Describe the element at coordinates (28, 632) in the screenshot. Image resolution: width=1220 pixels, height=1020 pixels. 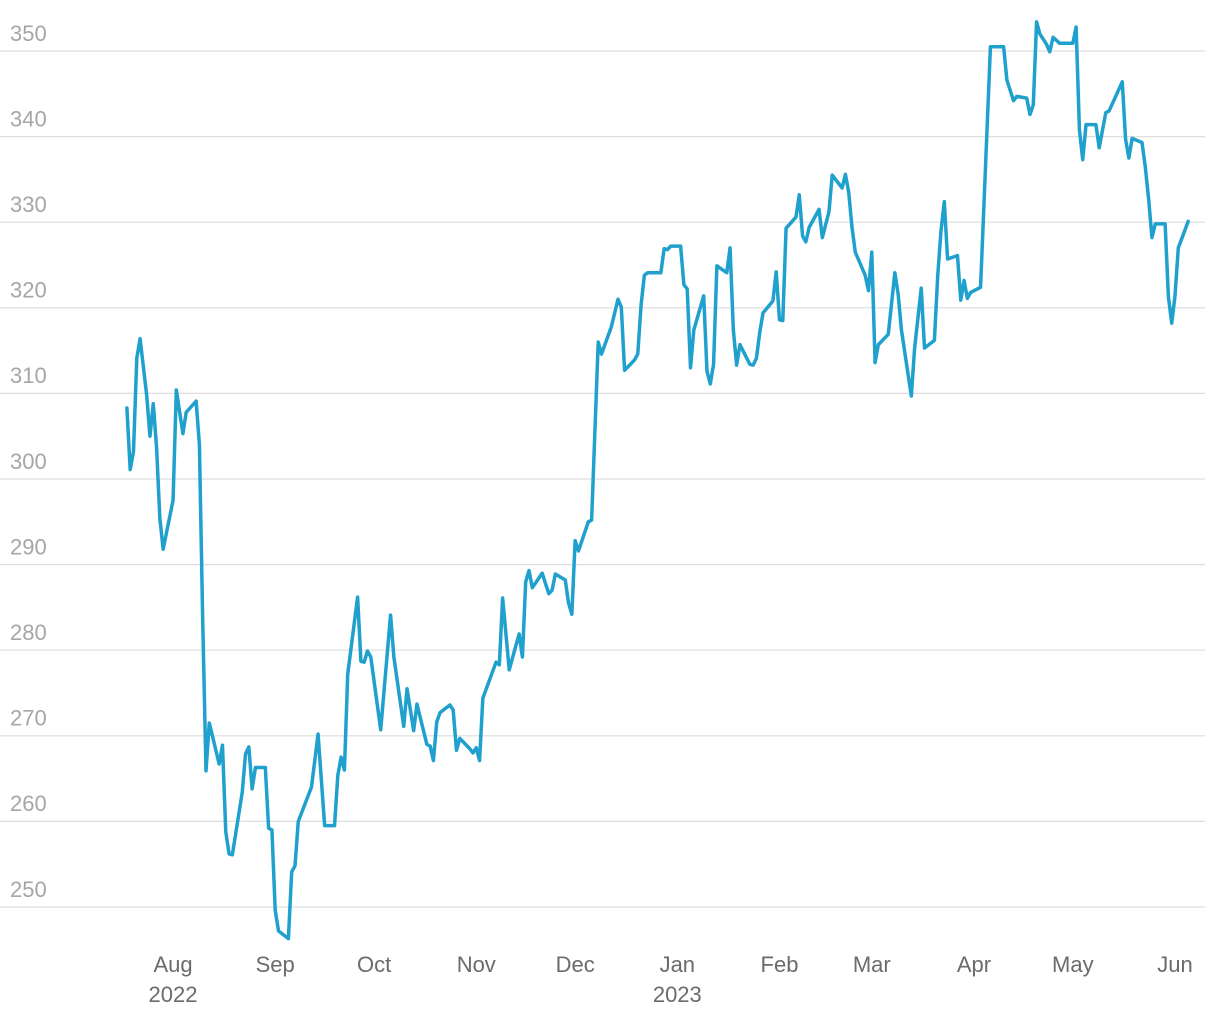
I see `y-tick-label: 280` at that location.